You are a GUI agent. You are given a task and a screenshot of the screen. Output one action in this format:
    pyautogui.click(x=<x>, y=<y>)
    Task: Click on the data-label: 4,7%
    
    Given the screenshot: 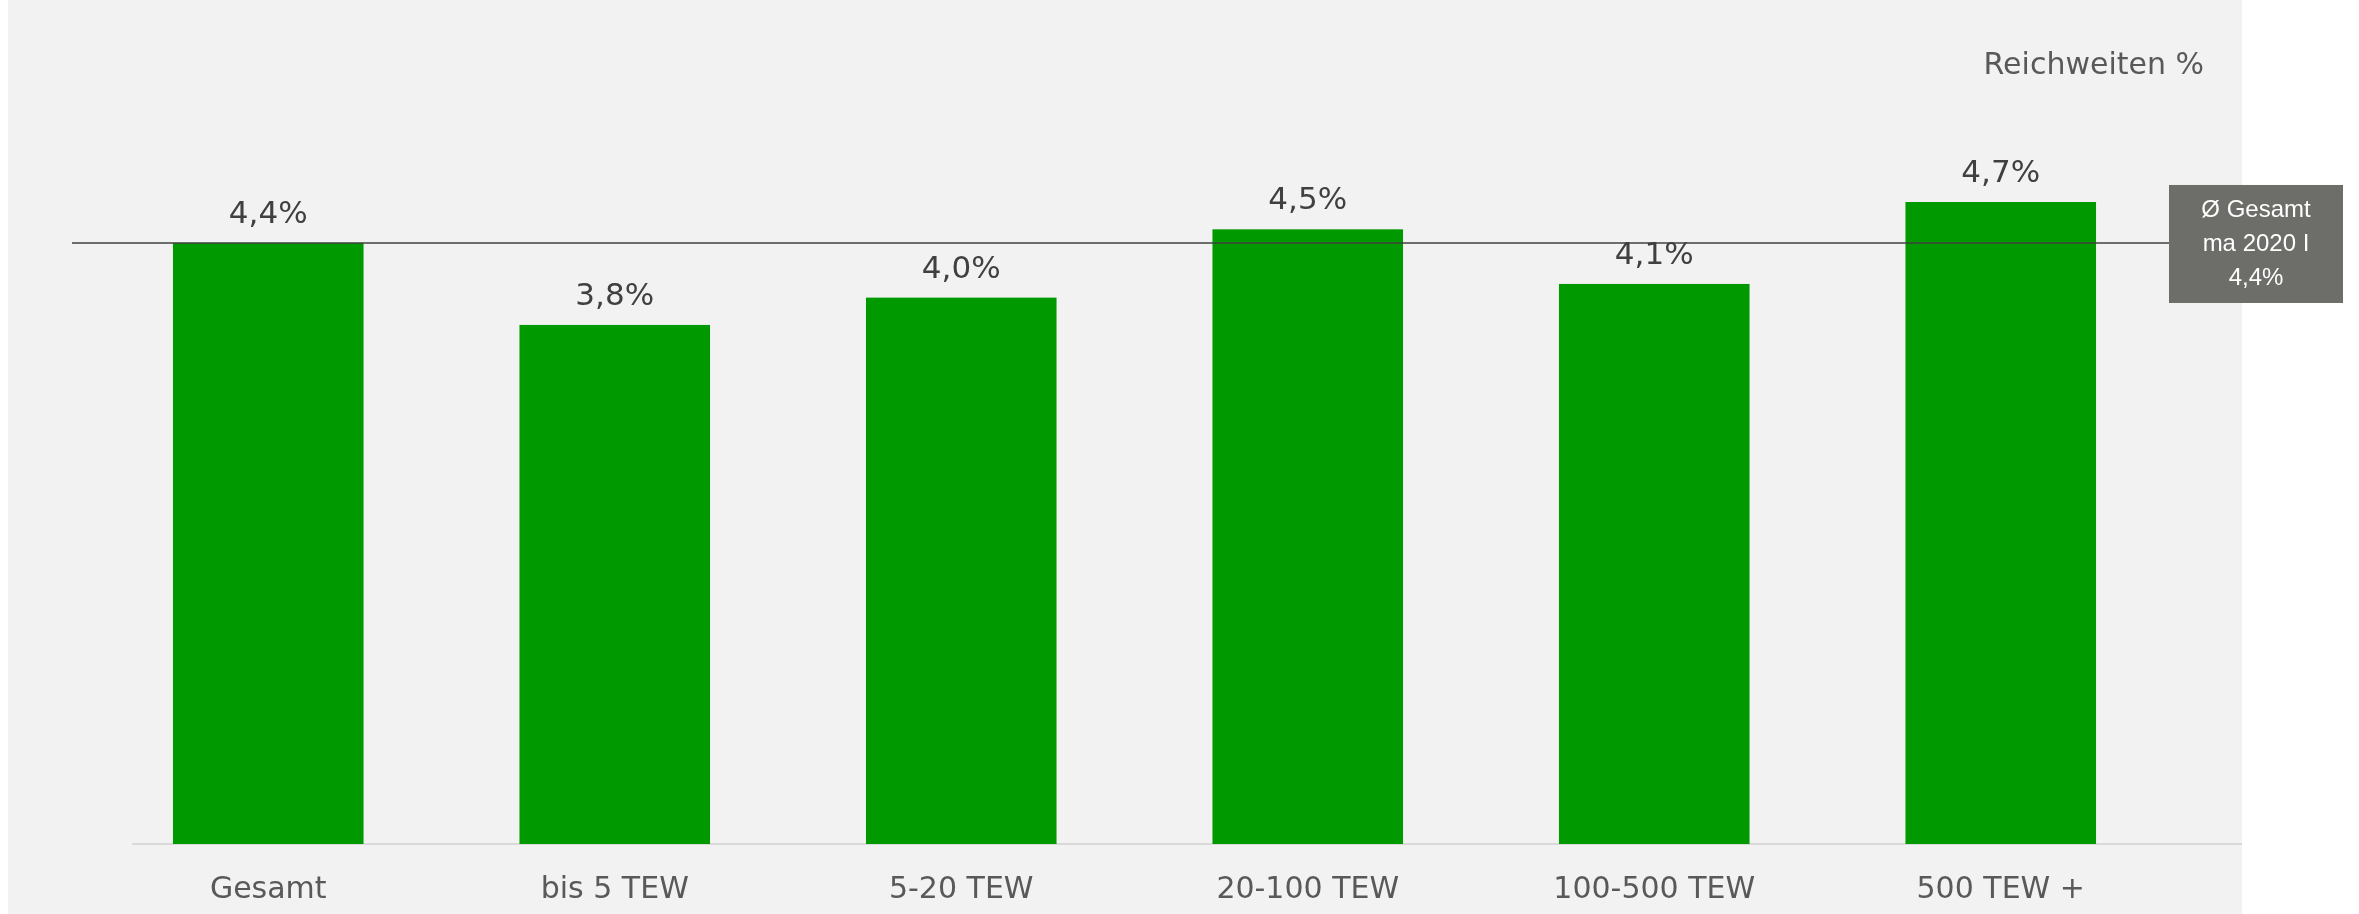 What is the action you would take?
    pyautogui.click(x=2001, y=171)
    